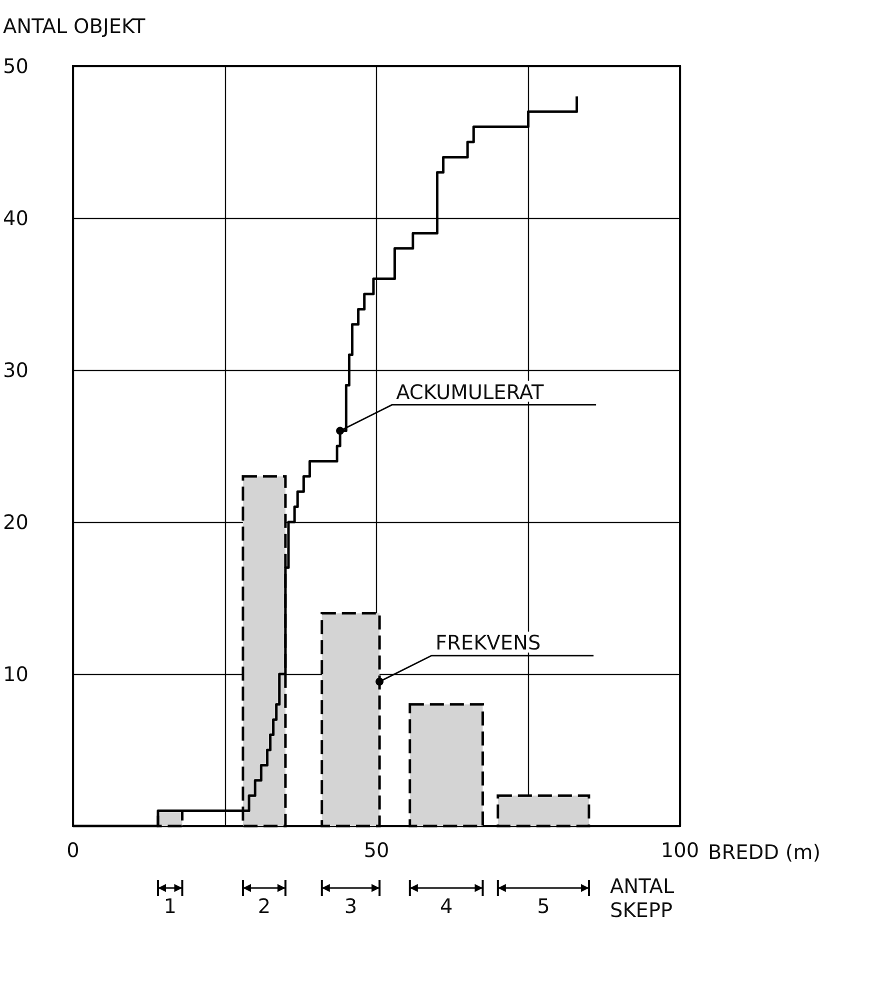 Image resolution: width=873 pixels, height=991 pixels. Describe the element at coordinates (470, 392) in the screenshot. I see `annotation: ACKUMULERAT` at that location.